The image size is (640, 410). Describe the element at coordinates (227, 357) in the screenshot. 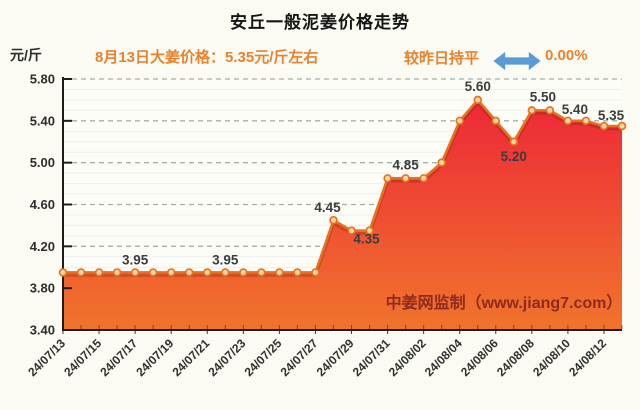

I see `x-tick-label: 24/07/23` at that location.